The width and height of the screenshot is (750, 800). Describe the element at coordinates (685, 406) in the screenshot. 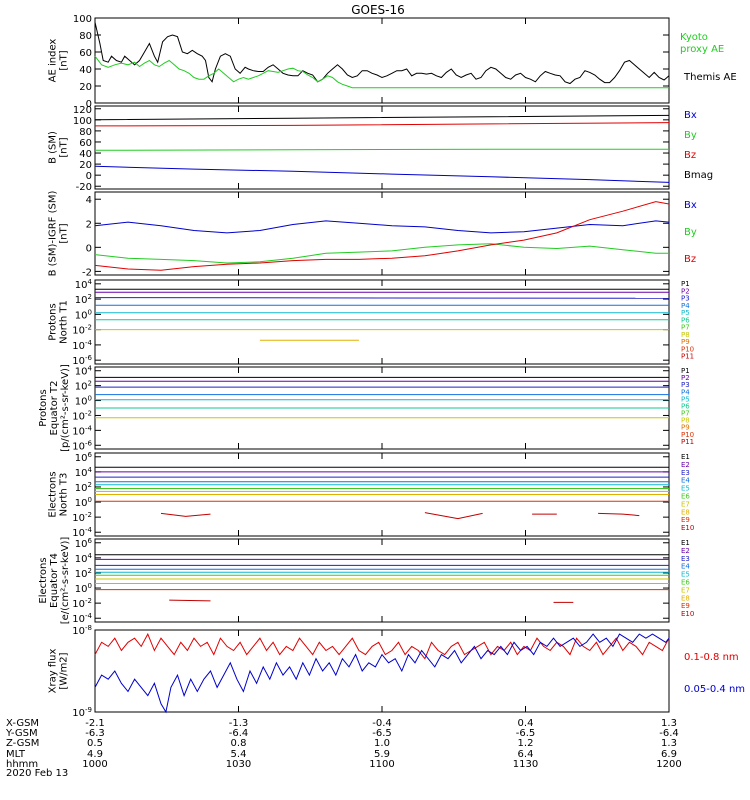

I see `channel-label-p6: P6` at that location.